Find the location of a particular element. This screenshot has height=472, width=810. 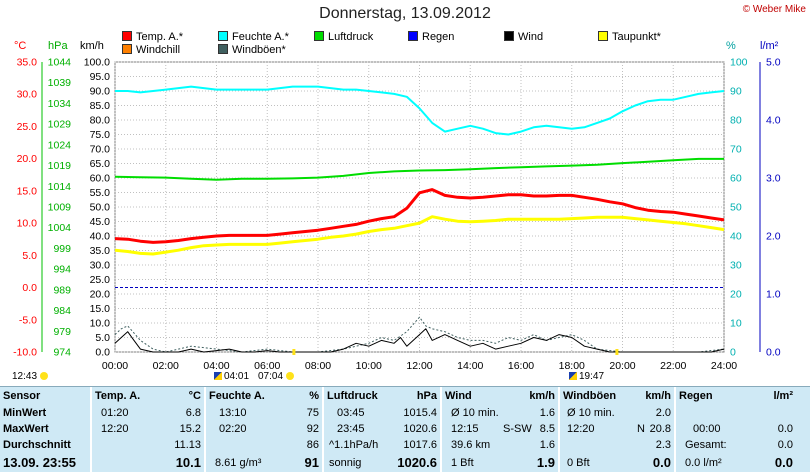

series-taupunkt is located at coordinates (419, 235).